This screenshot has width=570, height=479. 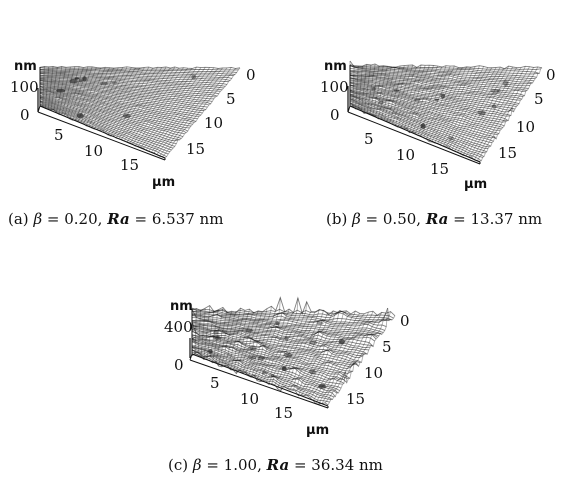 I want to click on caption-a-label: (a), so click(x=18, y=219).